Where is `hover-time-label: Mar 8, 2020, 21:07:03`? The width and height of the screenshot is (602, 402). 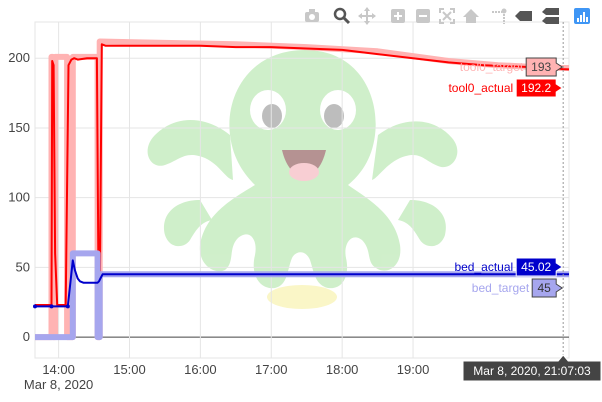
hover-time-label: Mar 8, 2020, 21:07:03 is located at coordinates (532, 371).